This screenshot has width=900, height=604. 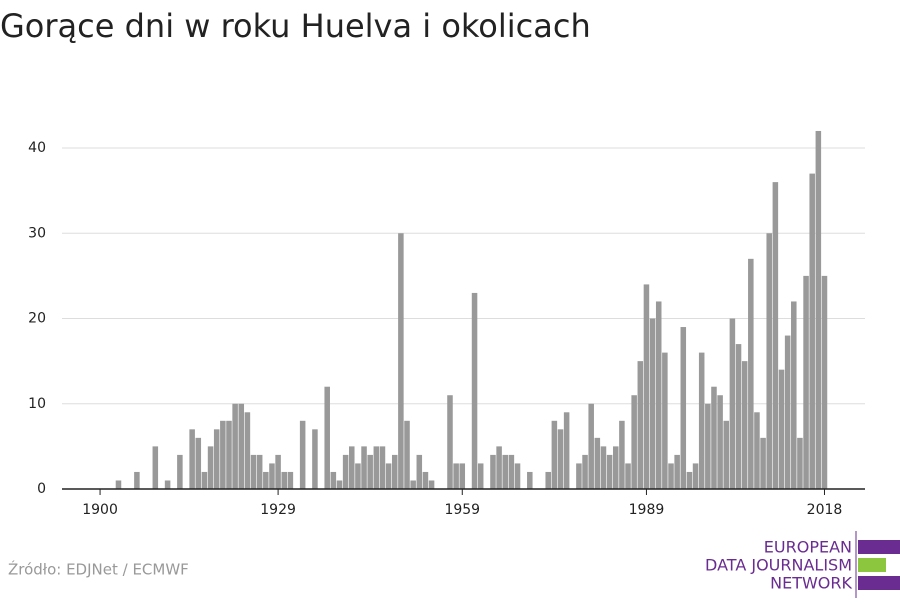 I want to click on logo-text: DATA JOURNALISM, so click(x=778, y=565).